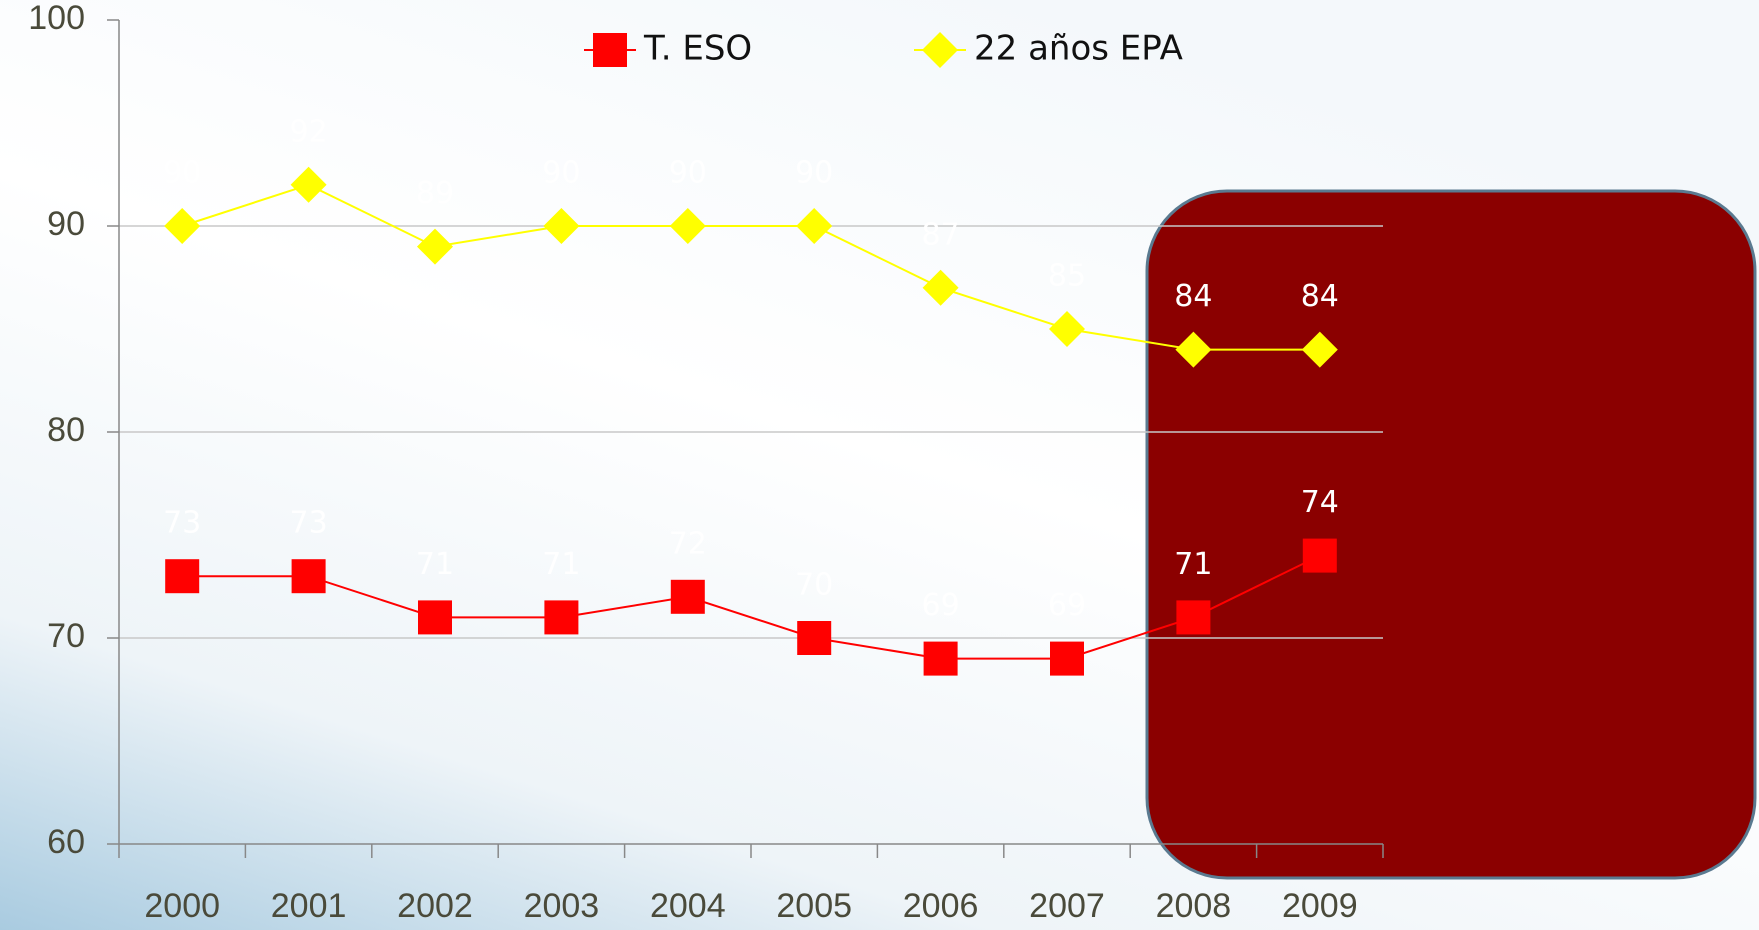  What do you see at coordinates (309, 131) in the screenshot?
I see `data-label: 92` at bounding box center [309, 131].